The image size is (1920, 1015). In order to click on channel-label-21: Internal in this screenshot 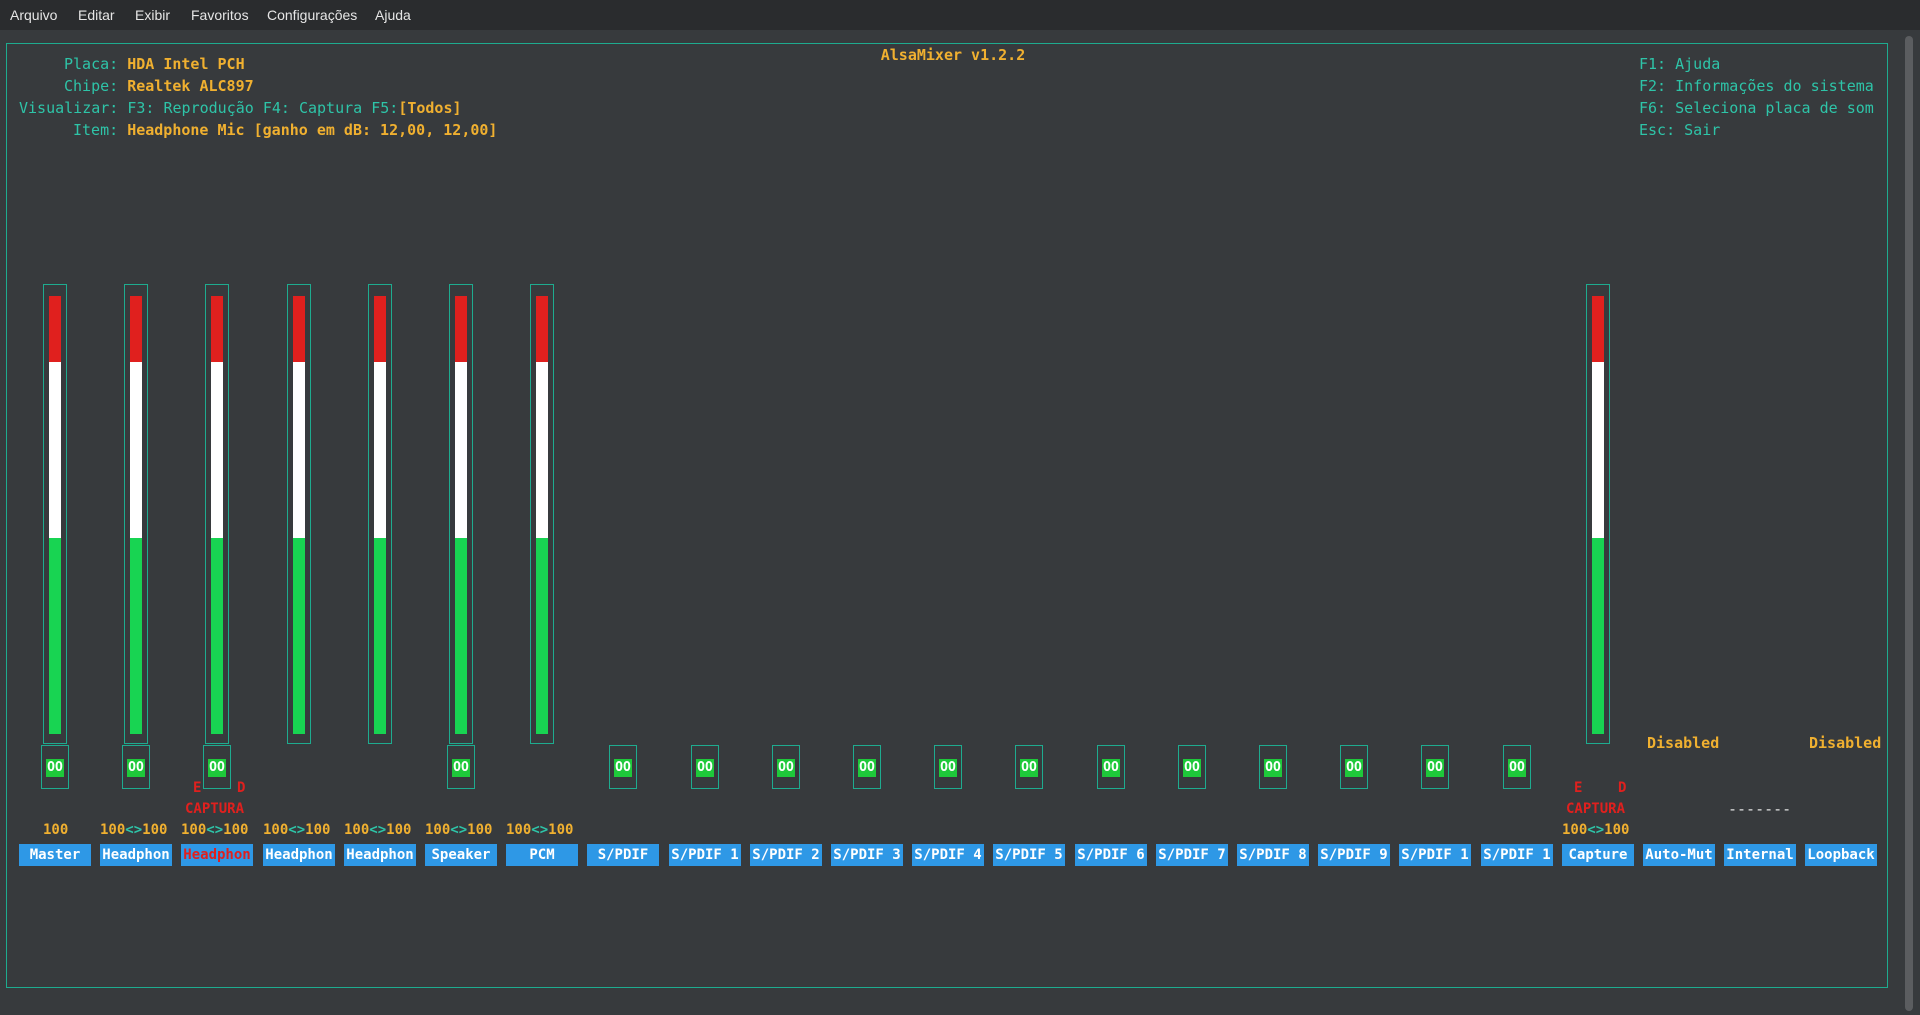, I will do `click(1760, 855)`.